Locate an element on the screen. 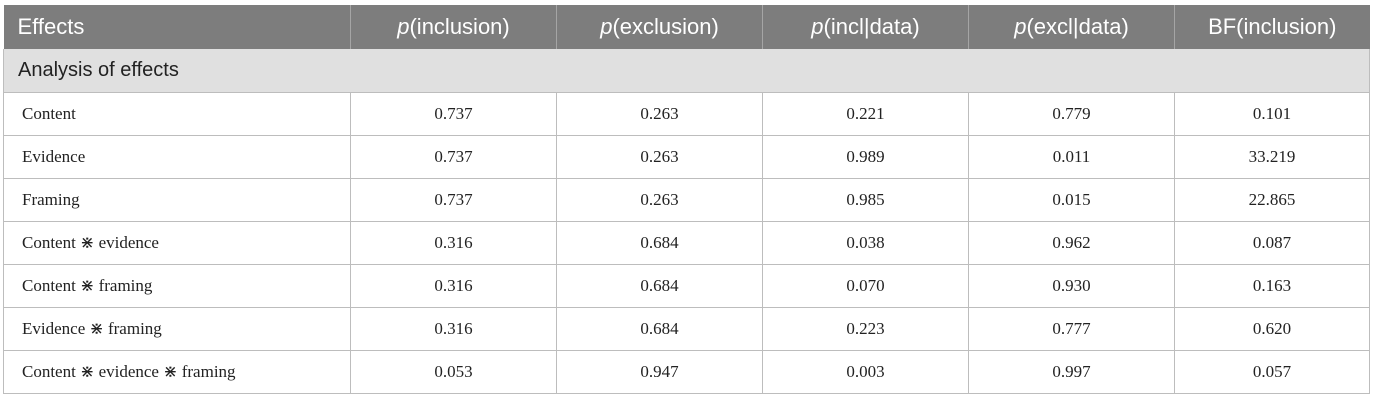 The width and height of the screenshot is (1375, 400). p-inclusion-cell: 0.053 is located at coordinates (453, 372).